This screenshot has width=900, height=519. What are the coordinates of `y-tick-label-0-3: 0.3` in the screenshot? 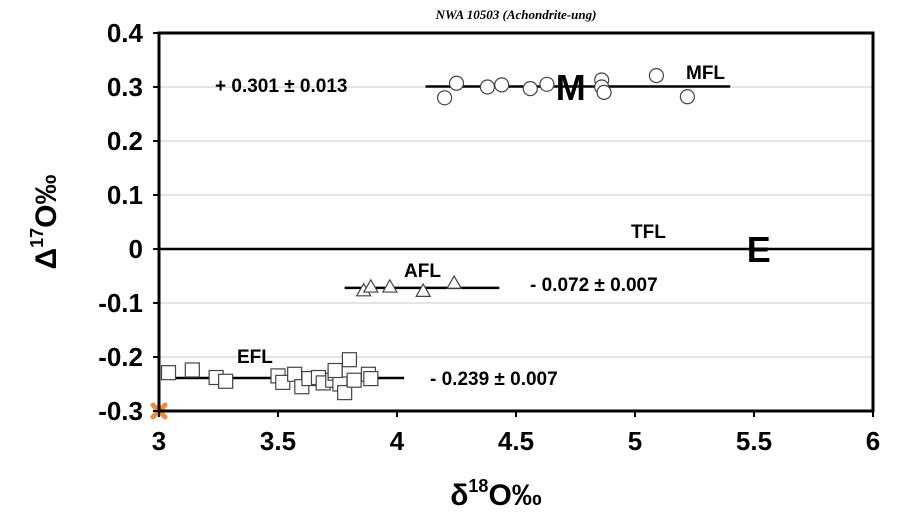 It's located at (125, 87).